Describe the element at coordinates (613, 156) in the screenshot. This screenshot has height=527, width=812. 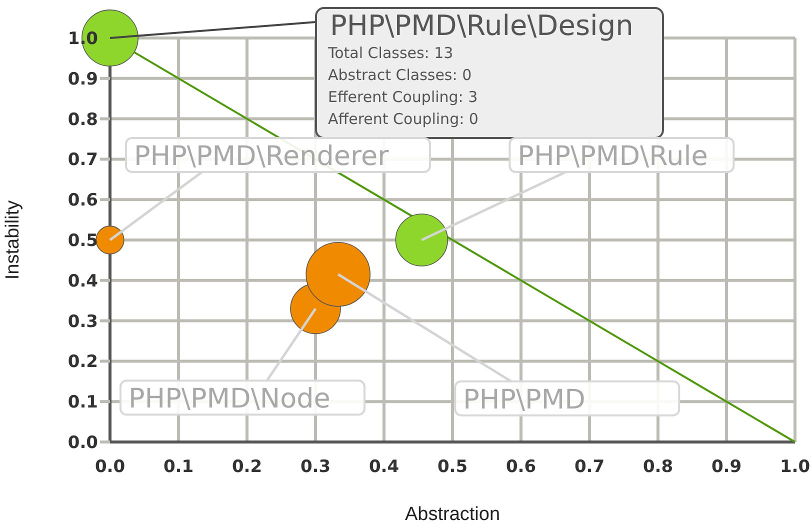
I see `annotation: PHP\PMD\Rule` at that location.